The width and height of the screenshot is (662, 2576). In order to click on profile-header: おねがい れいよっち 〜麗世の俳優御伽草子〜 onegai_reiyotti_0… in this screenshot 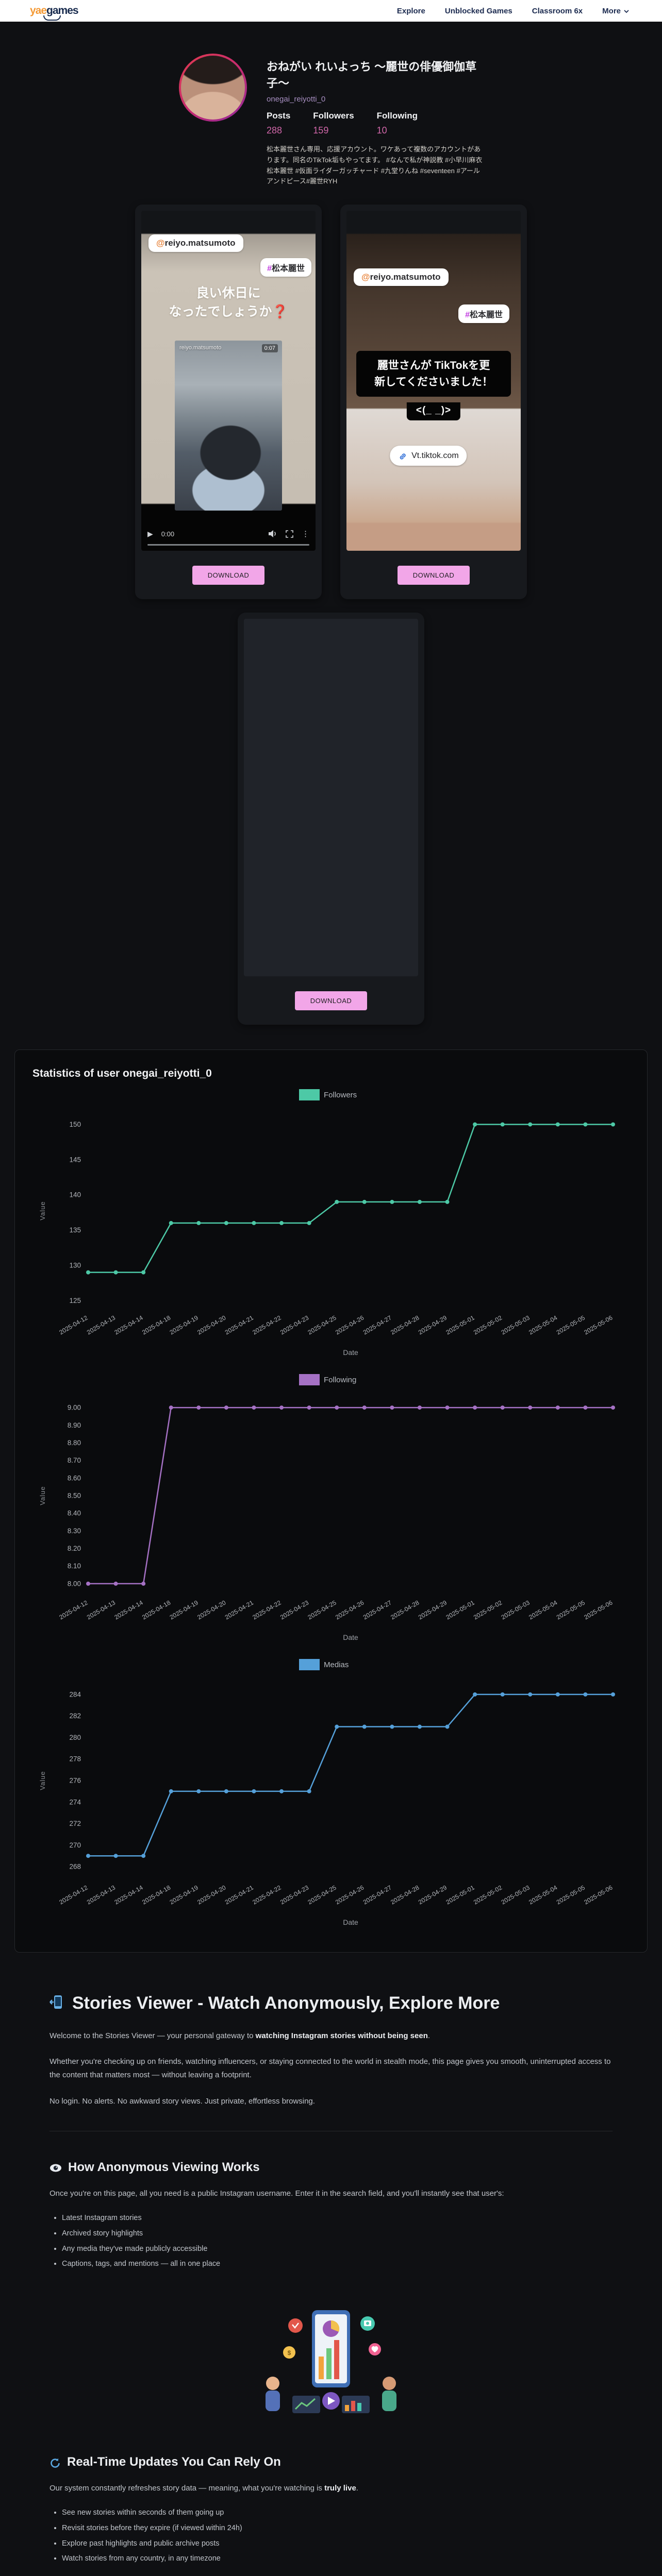, I will do `click(331, 120)`.